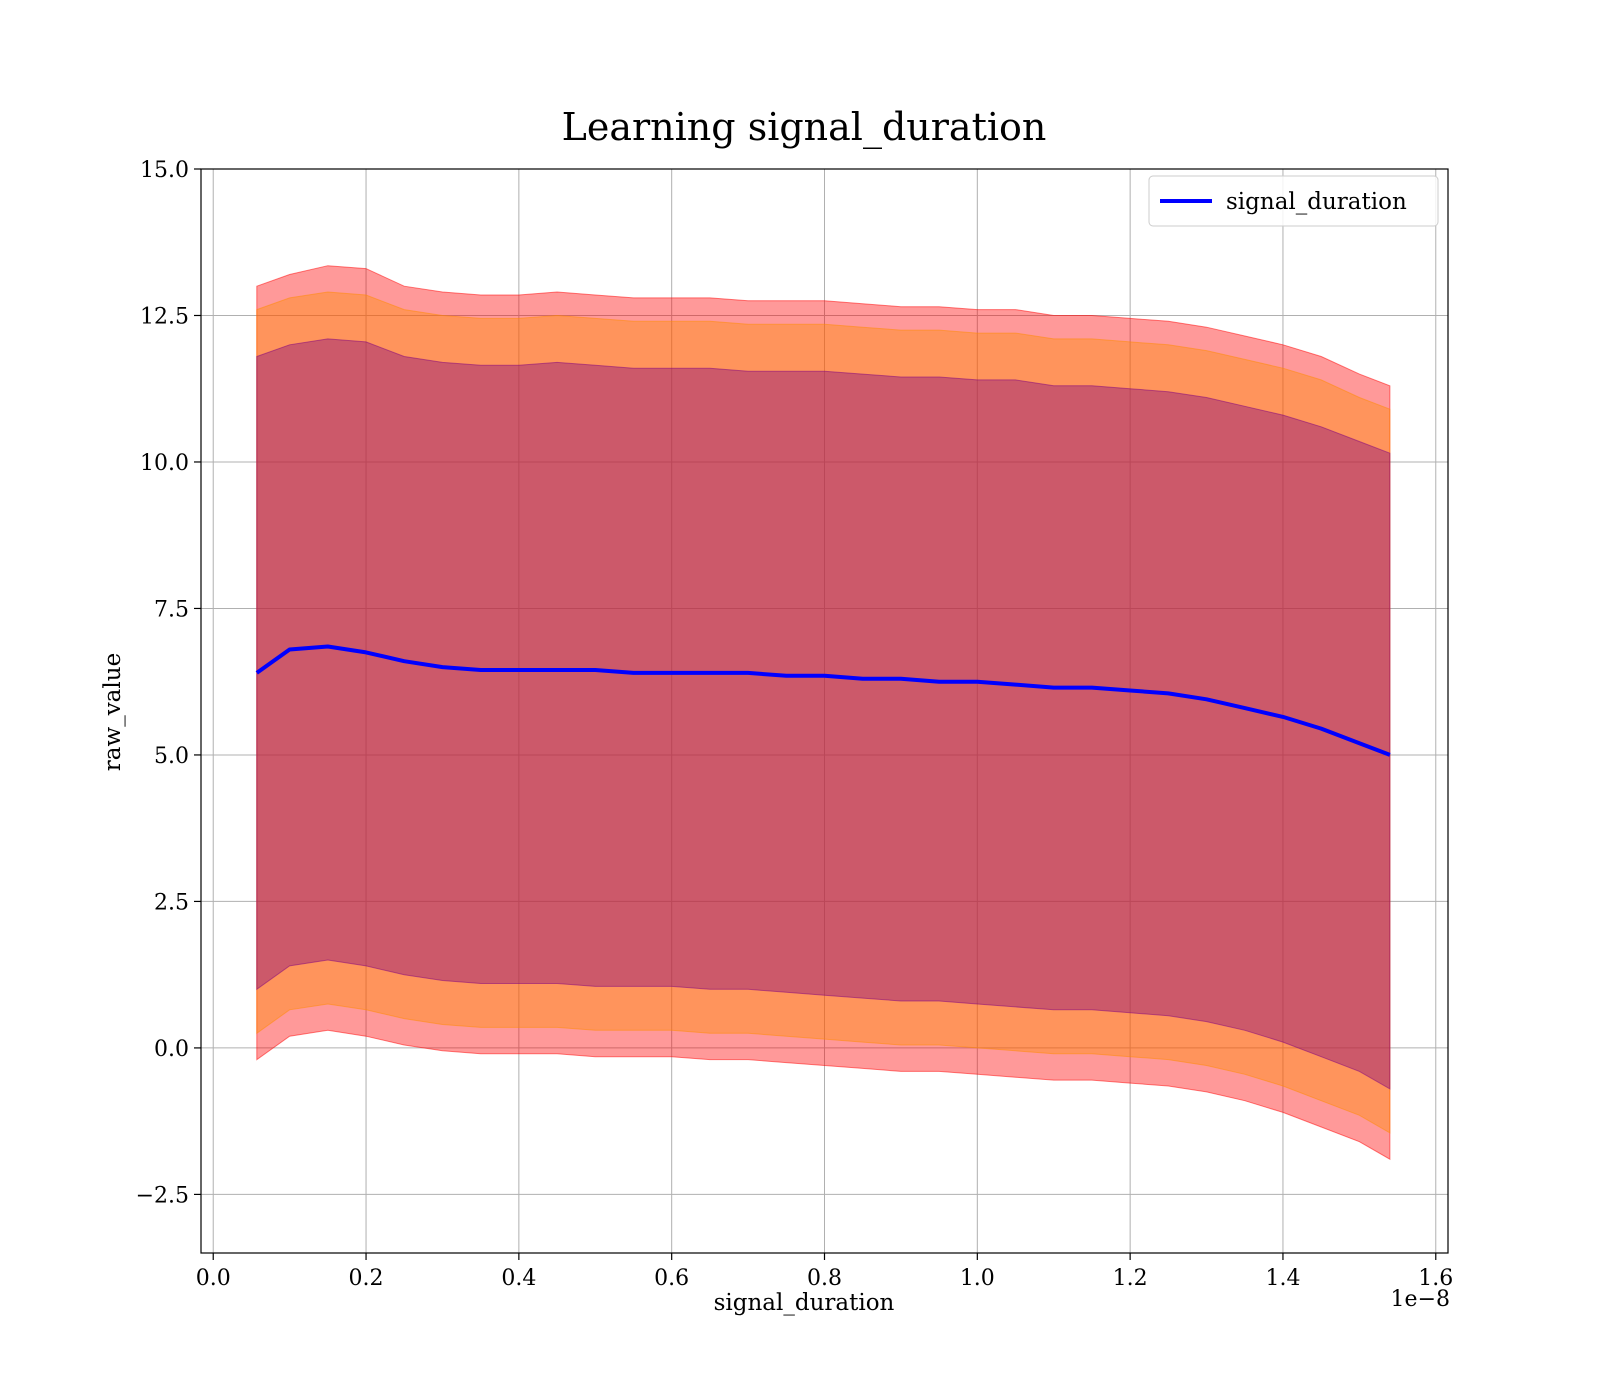  What do you see at coordinates (671, 1278) in the screenshot?
I see `x-tick-label-3: 0.6` at bounding box center [671, 1278].